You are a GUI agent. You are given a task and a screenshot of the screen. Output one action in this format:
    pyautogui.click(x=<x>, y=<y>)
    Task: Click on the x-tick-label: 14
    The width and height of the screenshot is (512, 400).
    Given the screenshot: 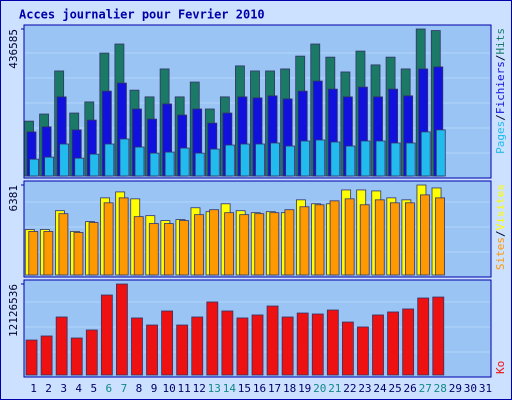 What is the action you would take?
    pyautogui.click(x=230, y=388)
    